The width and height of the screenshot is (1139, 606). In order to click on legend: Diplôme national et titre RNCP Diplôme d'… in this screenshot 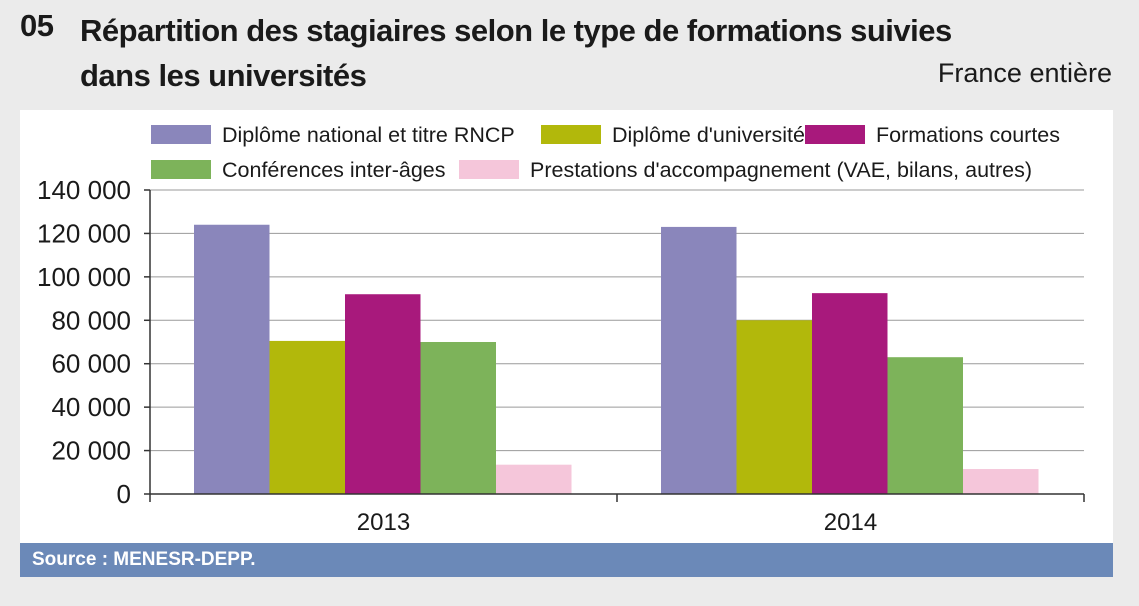, I will do `click(605, 152)`.